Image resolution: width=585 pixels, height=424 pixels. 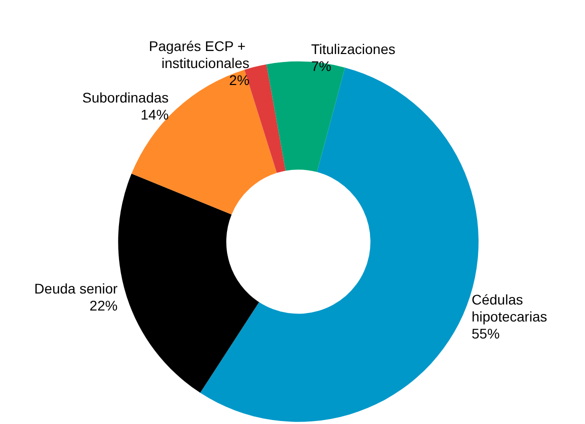 I want to click on data-label: 55%, so click(x=486, y=334).